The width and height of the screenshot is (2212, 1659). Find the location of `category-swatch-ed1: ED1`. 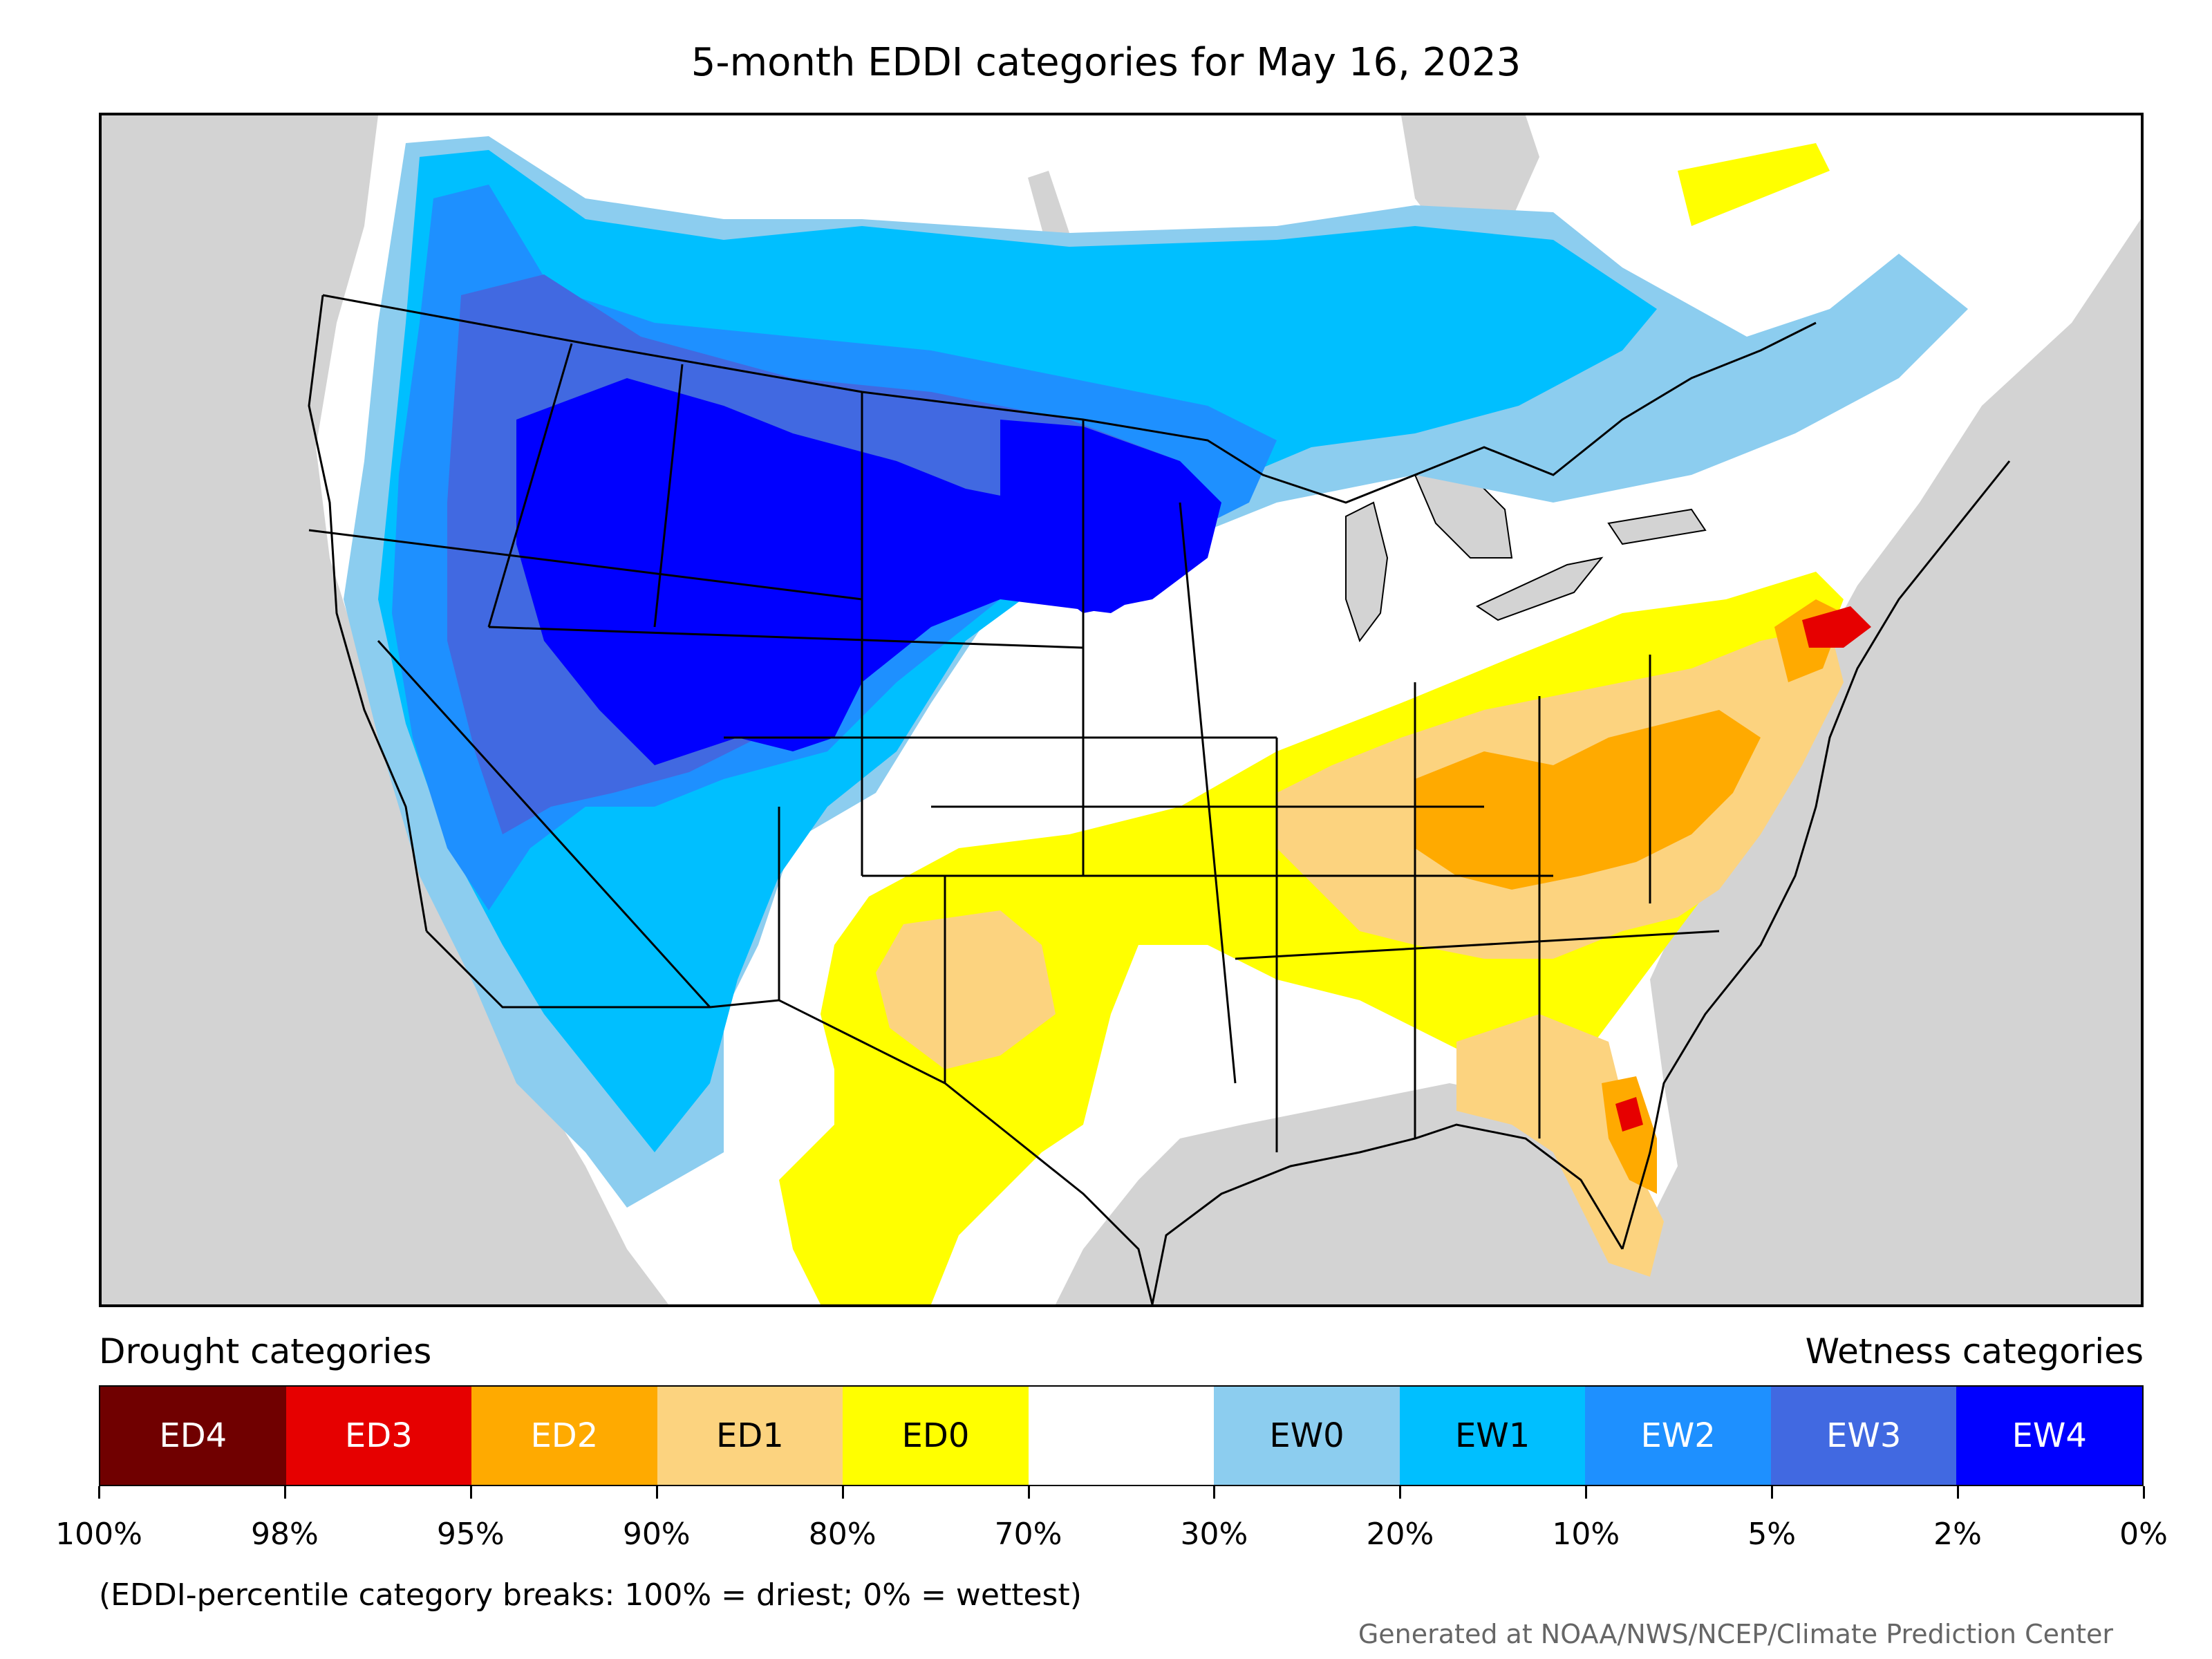

category-swatch-ed1: ED1 is located at coordinates (750, 1436).